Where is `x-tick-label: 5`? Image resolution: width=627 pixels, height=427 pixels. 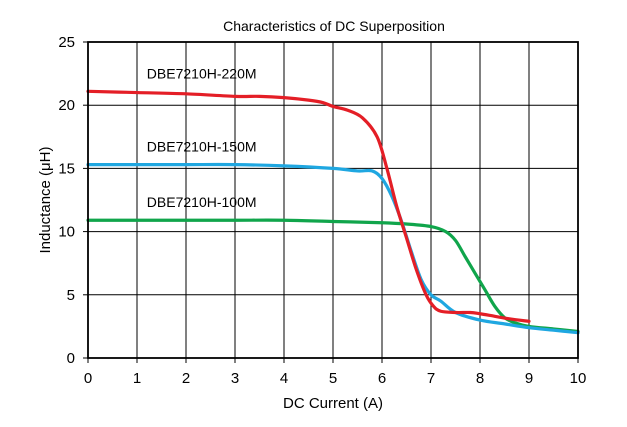 x-tick-label: 5 is located at coordinates (333, 378).